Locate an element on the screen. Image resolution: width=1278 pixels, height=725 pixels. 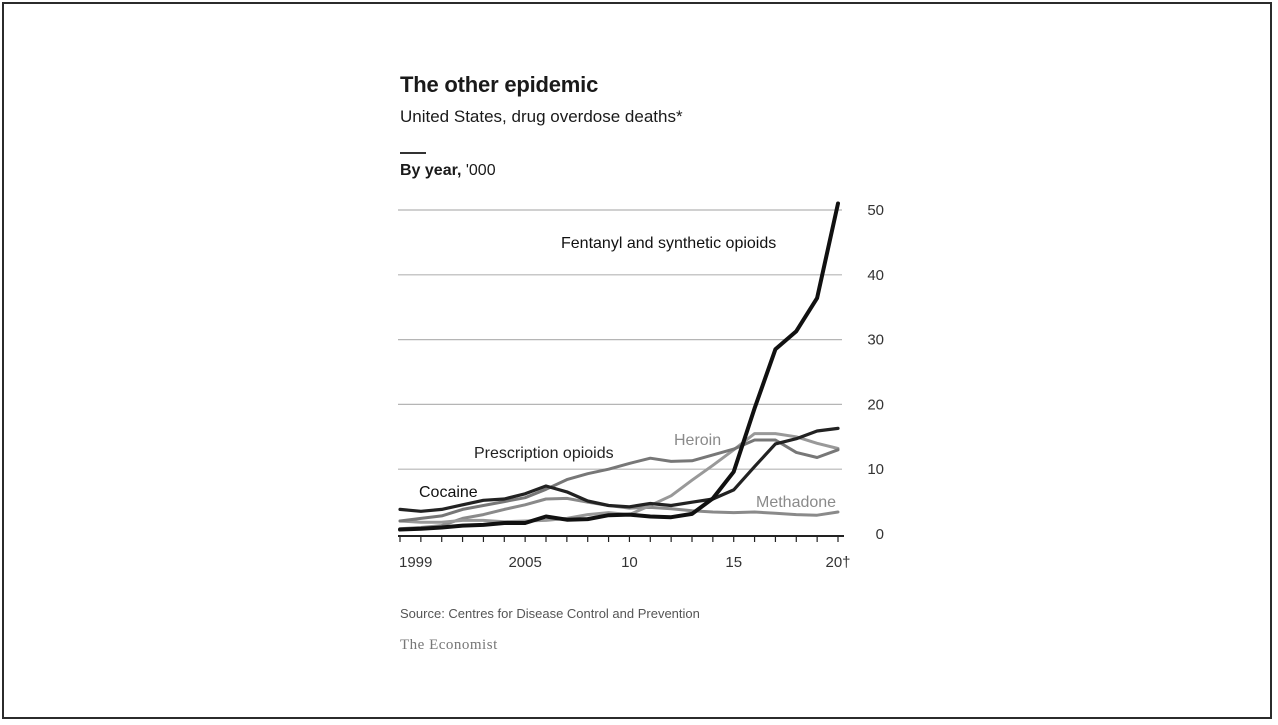
gridlines is located at coordinates (620, 339).